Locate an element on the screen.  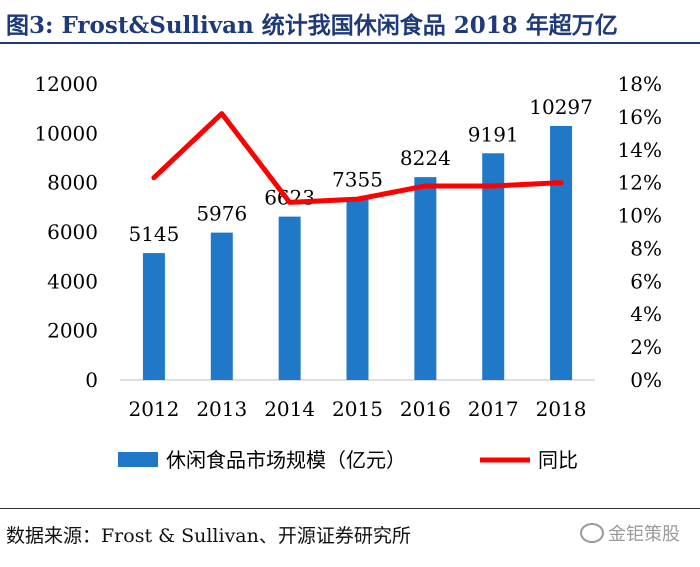
x-axis-tick-label: 2016 is located at coordinates (425, 409).